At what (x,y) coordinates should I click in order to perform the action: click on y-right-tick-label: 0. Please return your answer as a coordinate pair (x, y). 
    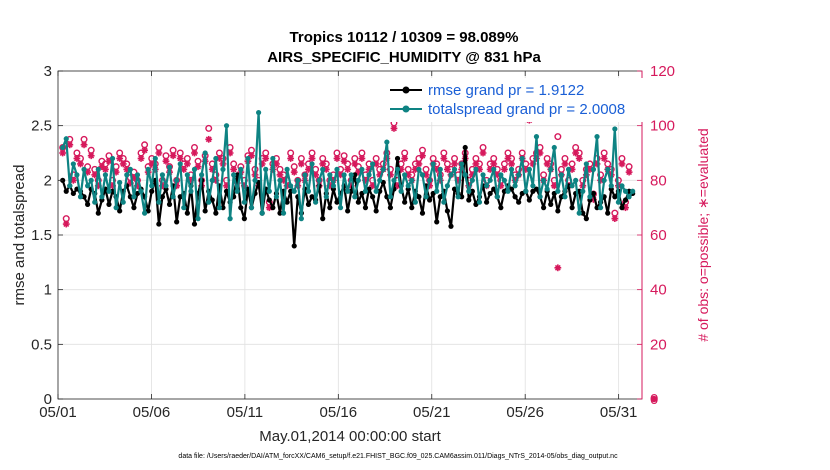
    Looking at the image, I should click on (654, 399).